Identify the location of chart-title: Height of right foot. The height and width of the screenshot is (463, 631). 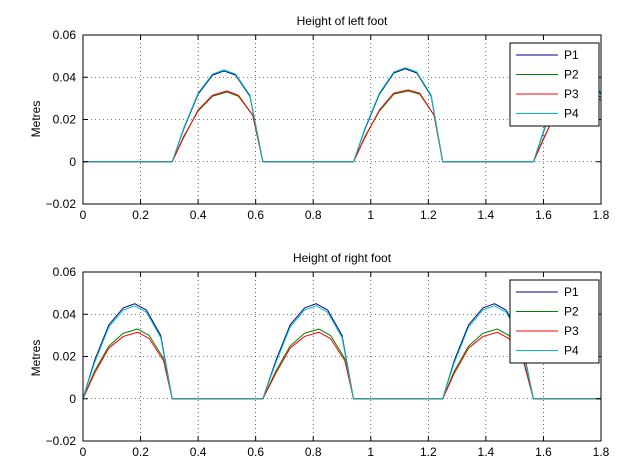
(342, 258).